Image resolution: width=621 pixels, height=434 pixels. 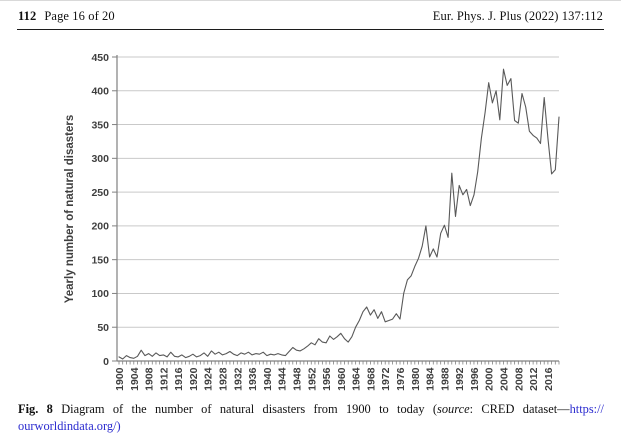 I want to click on x-tick-label: 1920, so click(x=194, y=379).